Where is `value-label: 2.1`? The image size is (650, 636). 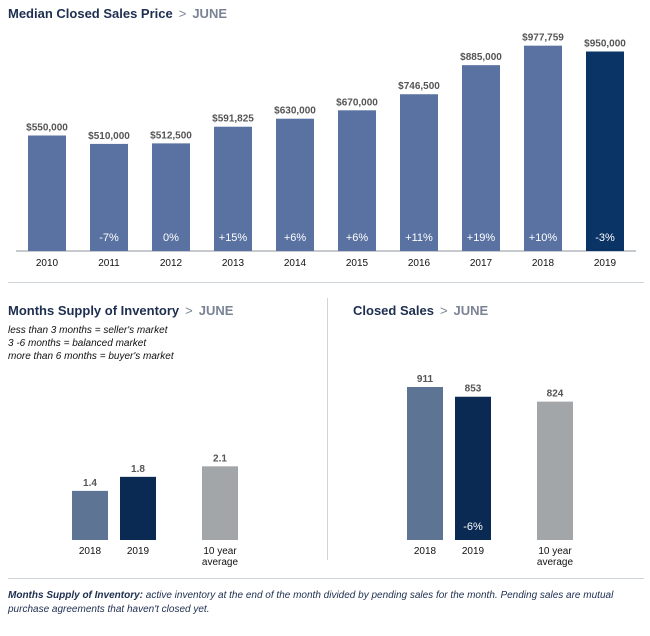 value-label: 2.1 is located at coordinates (220, 458).